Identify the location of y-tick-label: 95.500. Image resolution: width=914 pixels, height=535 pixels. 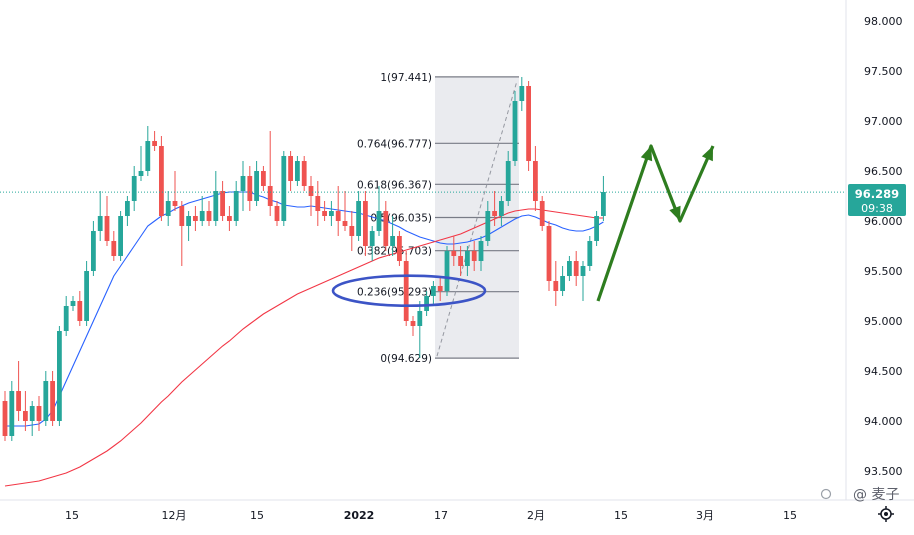
(883, 271).